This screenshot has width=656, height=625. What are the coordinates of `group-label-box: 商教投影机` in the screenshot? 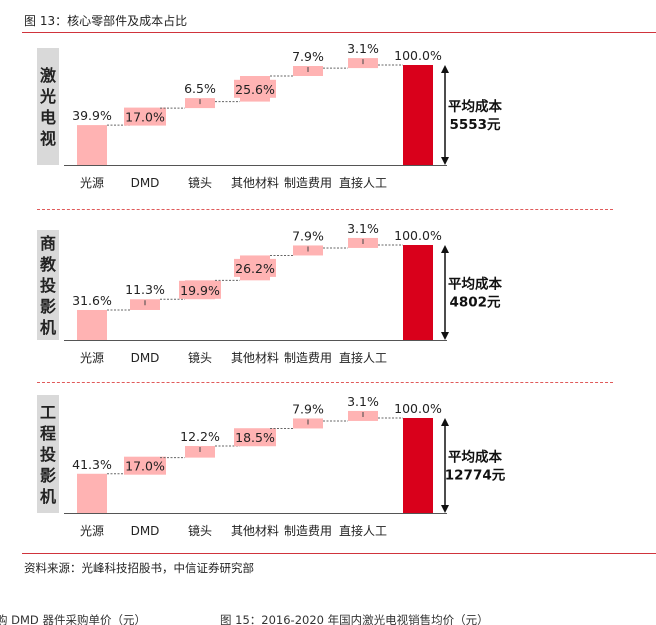 It's located at (48, 285).